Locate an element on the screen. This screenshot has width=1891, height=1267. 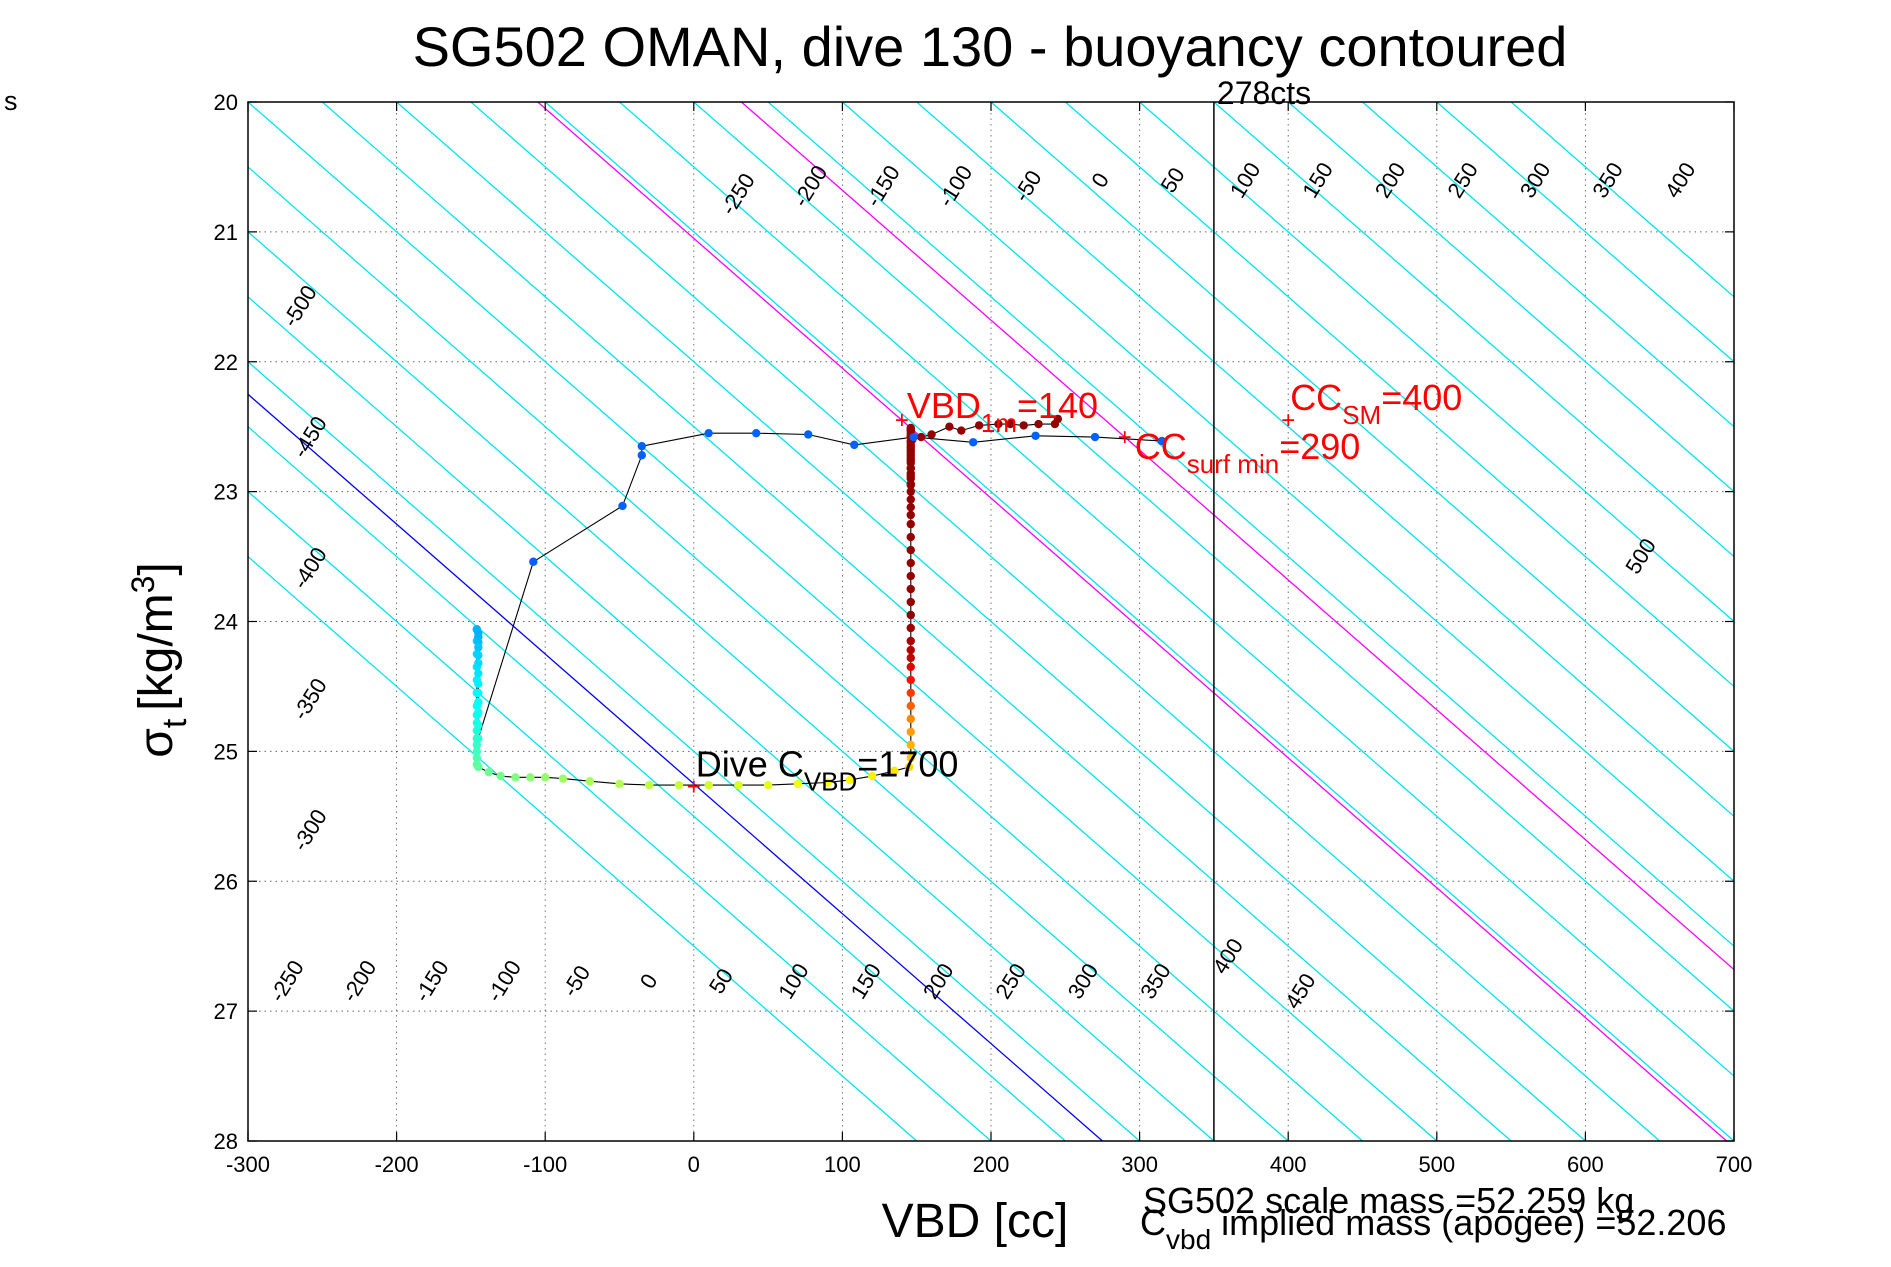
x-tick-label: 200 is located at coordinates (991, 1164).